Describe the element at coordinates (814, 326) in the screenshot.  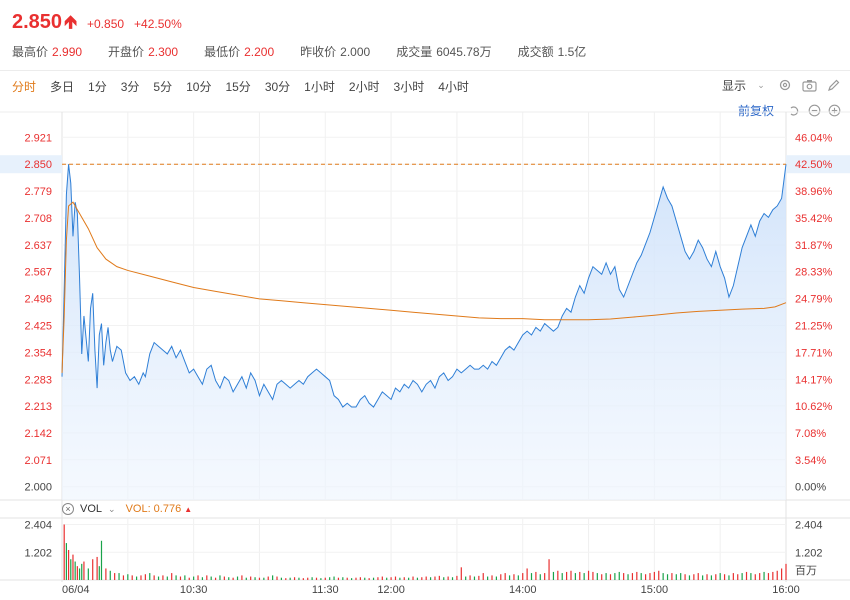
I see `pct-tick-label: 21.25%` at that location.